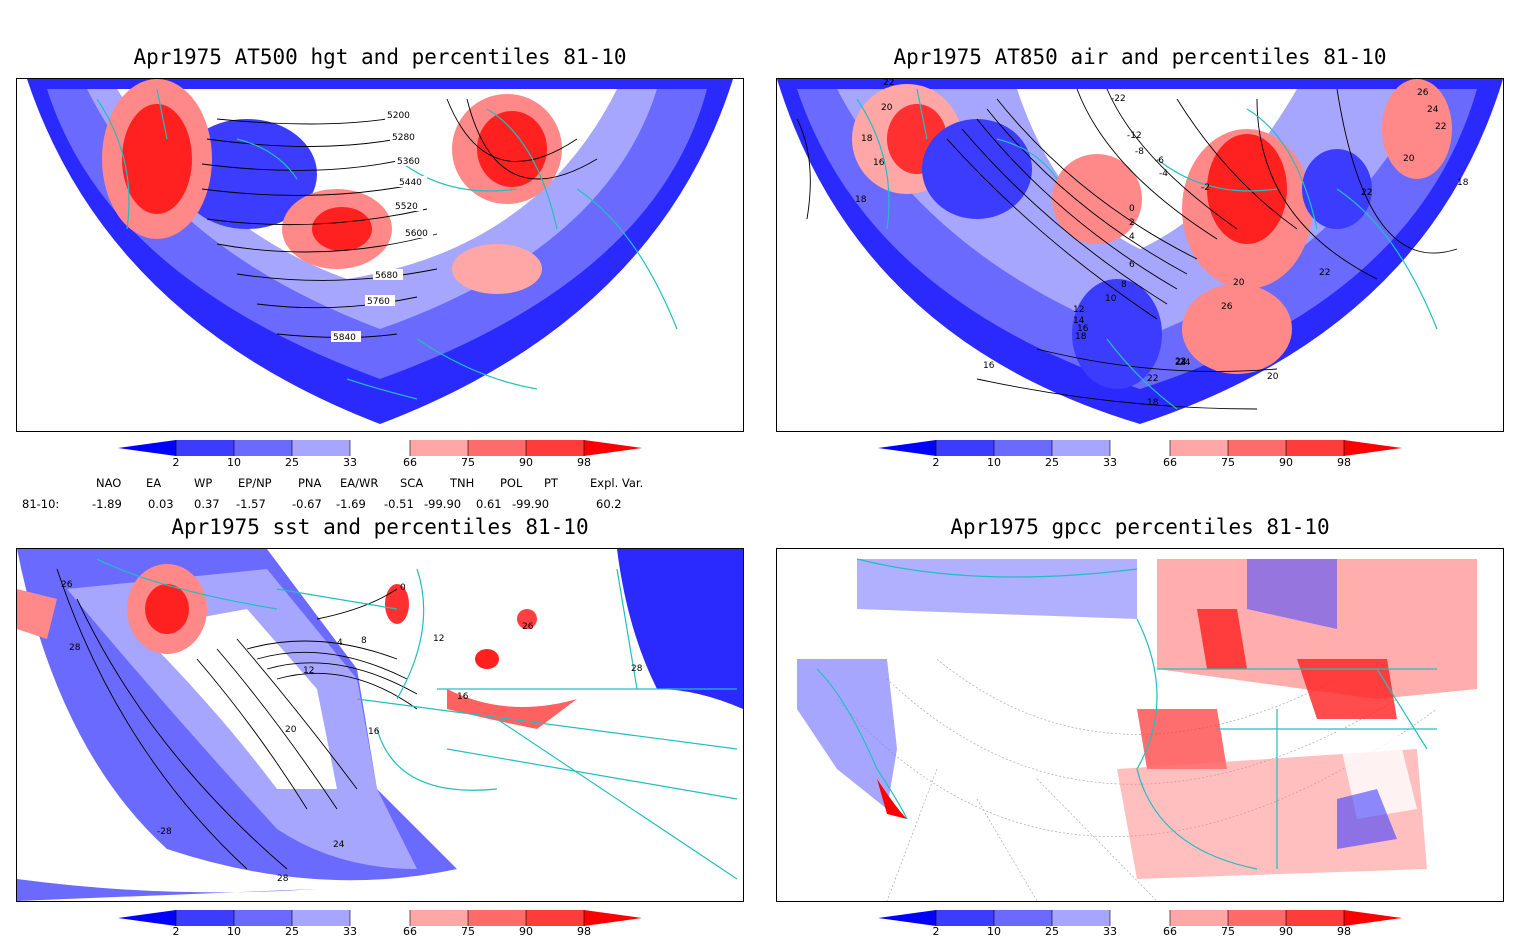 This screenshot has width=1520, height=940. Describe the element at coordinates (255, 483) in the screenshot. I see `tele-header-epnp: EP/NP` at that location.